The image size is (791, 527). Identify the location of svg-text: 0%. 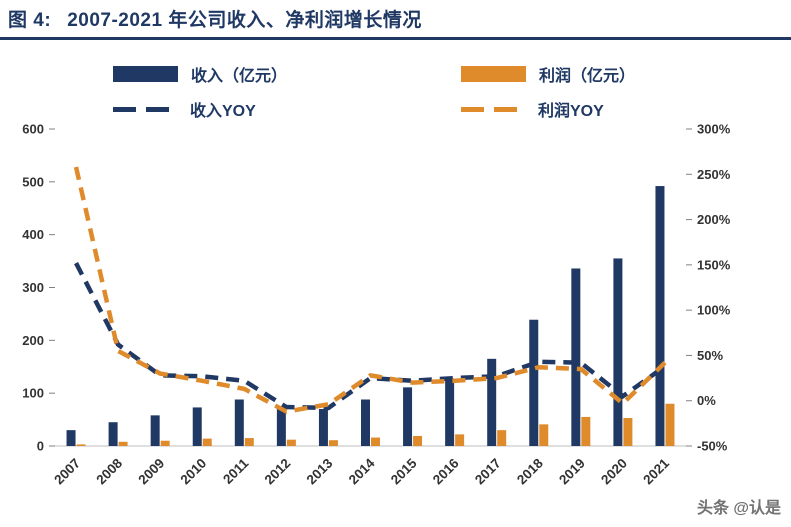
(706, 400).